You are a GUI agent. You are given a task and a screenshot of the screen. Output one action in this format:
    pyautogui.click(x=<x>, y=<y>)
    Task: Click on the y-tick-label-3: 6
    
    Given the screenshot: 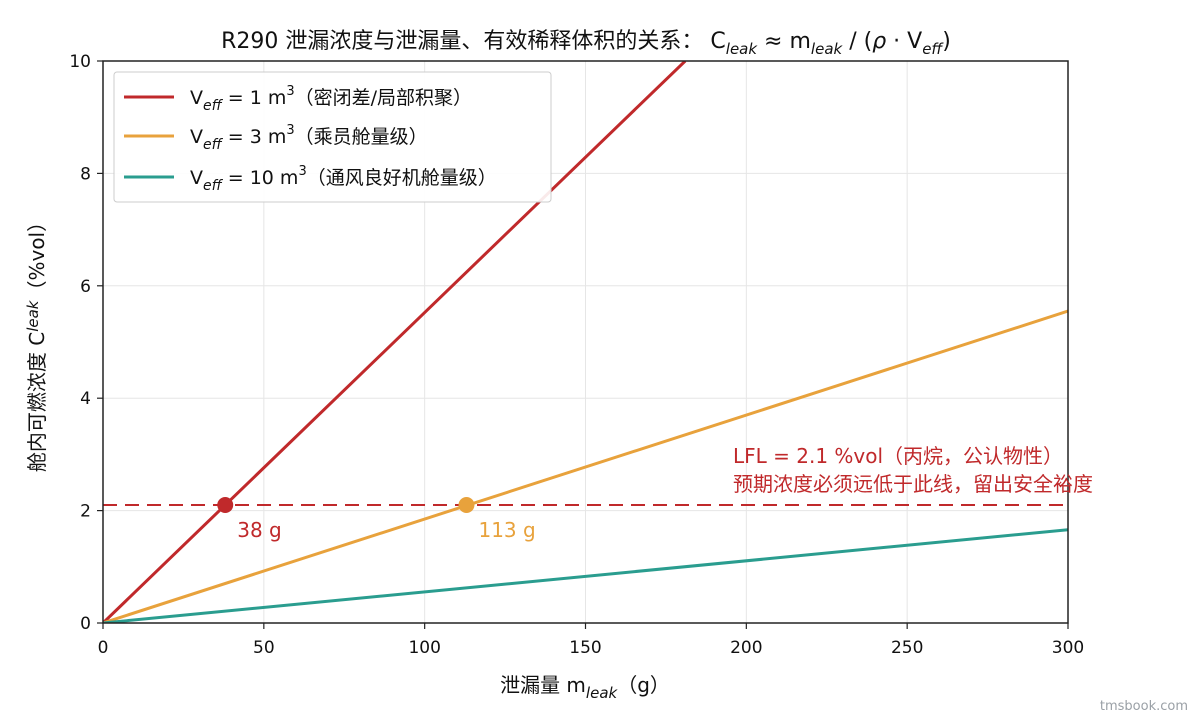 What is the action you would take?
    pyautogui.click(x=85, y=287)
    